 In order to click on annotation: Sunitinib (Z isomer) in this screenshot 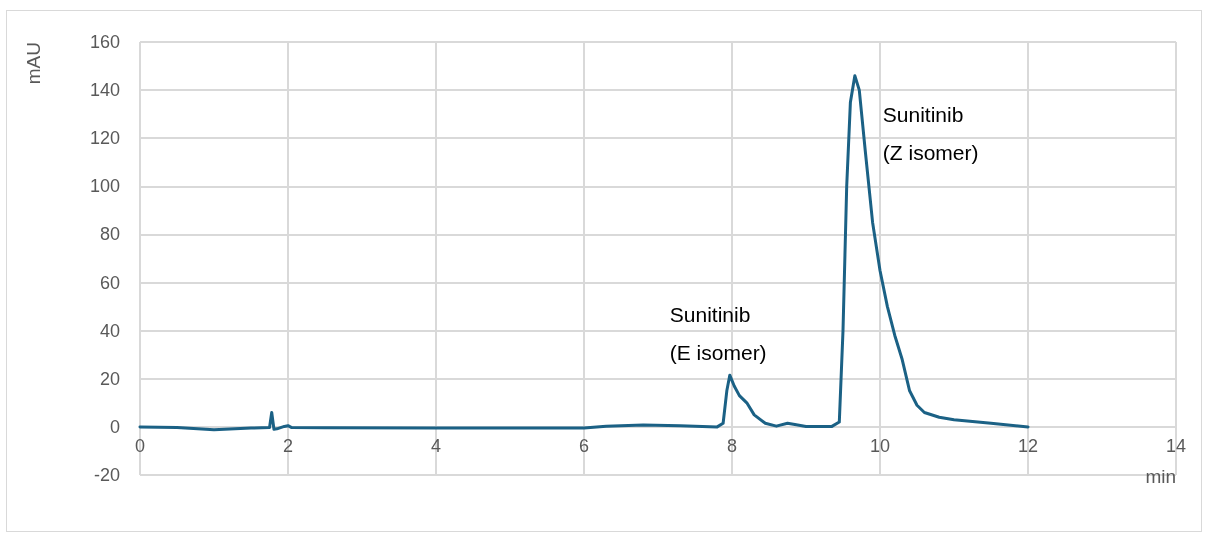, I will do `click(930, 134)`.